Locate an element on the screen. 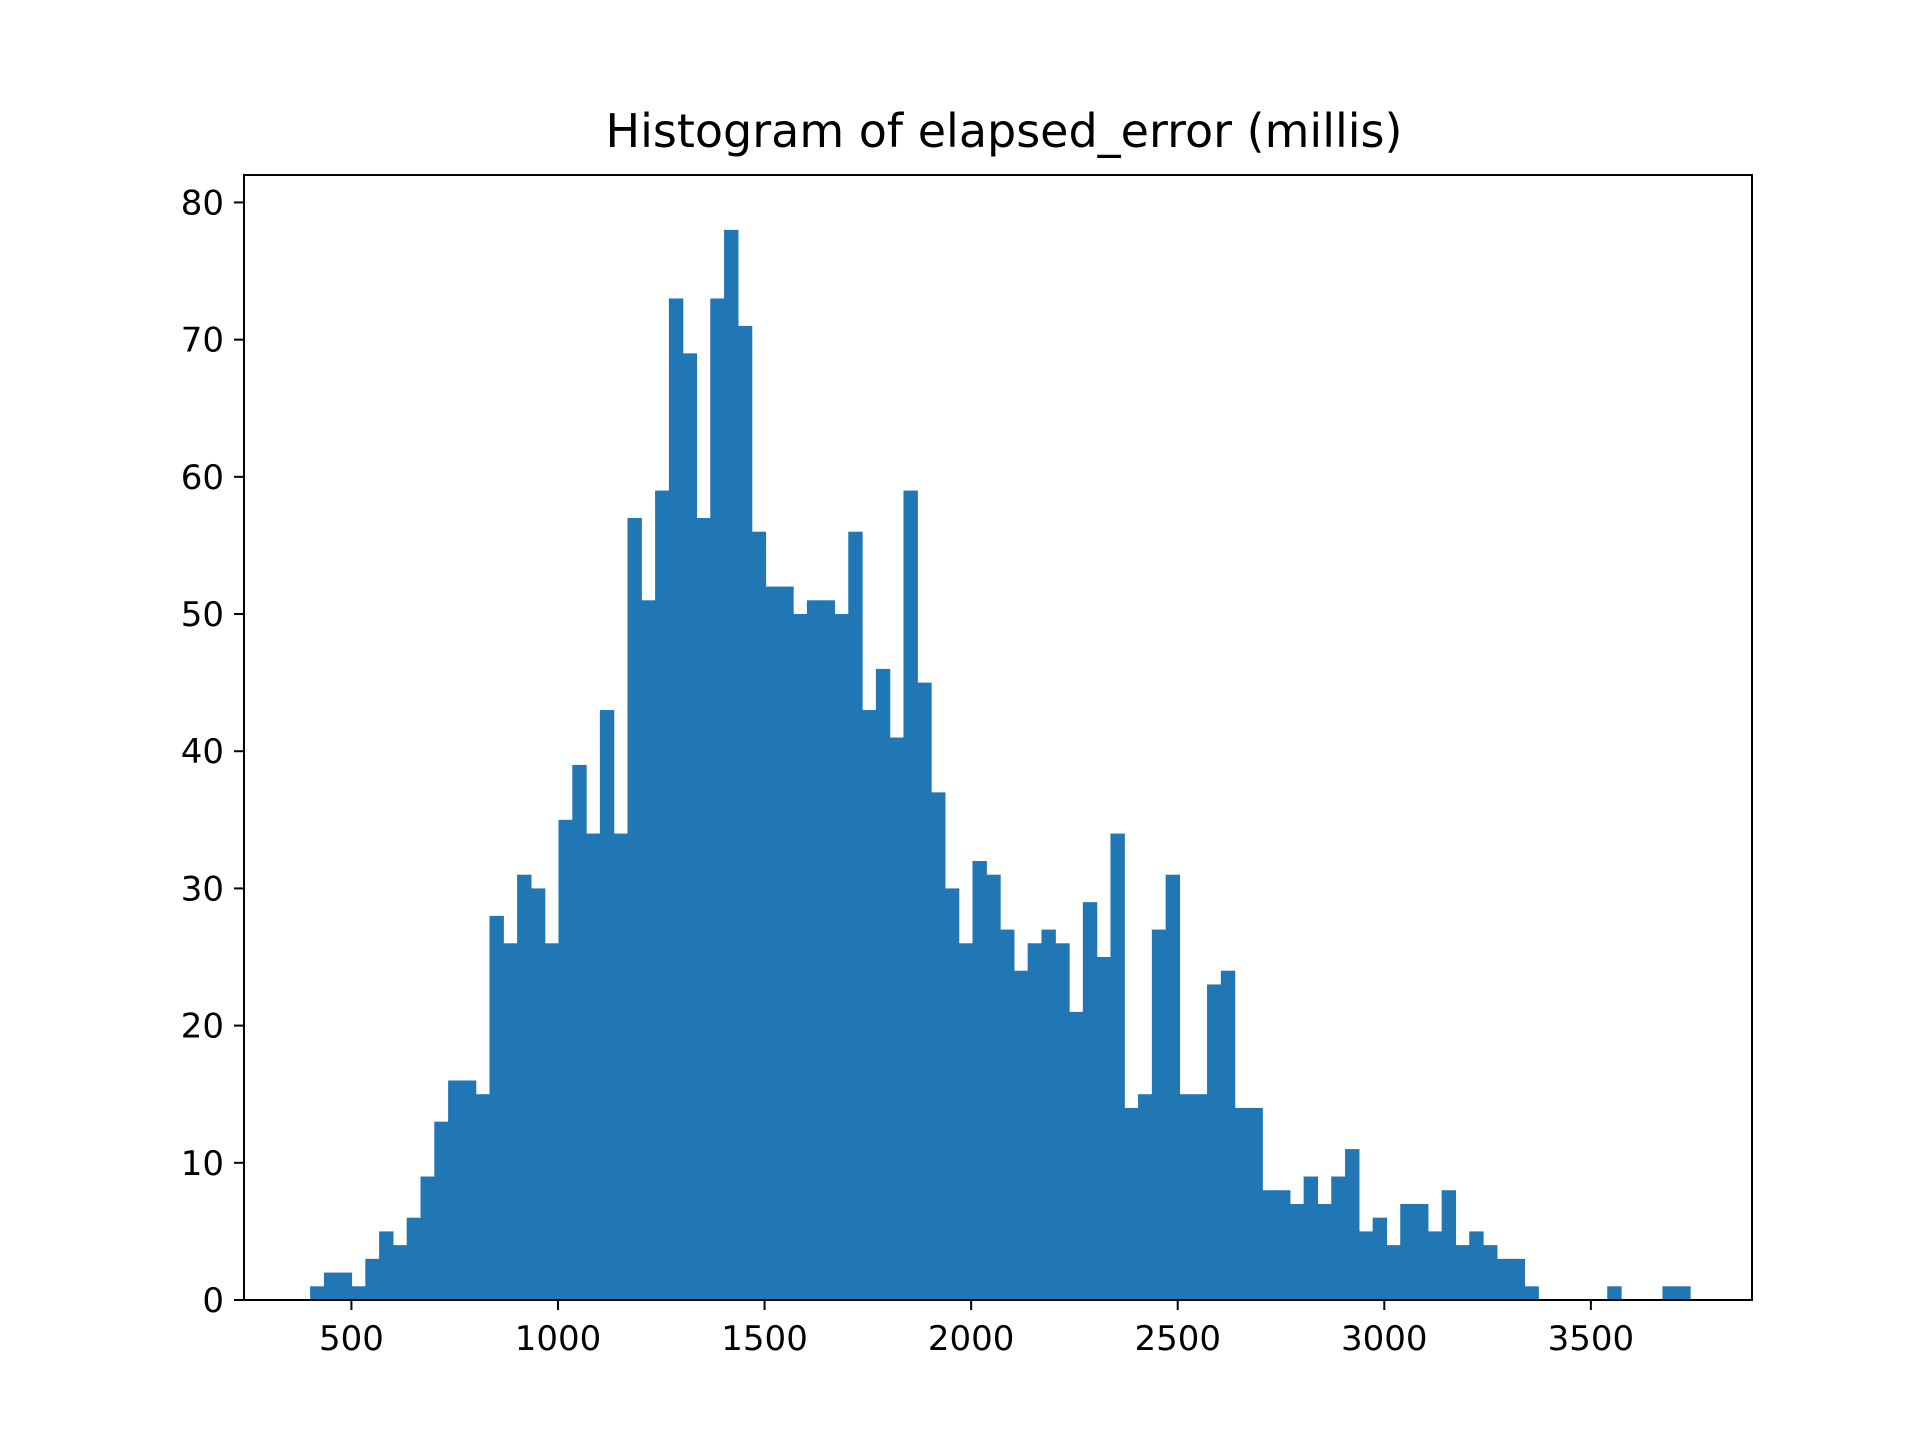 Image resolution: width=1920 pixels, height=1440 pixels. x-tick-label: 1500 is located at coordinates (764, 1339).